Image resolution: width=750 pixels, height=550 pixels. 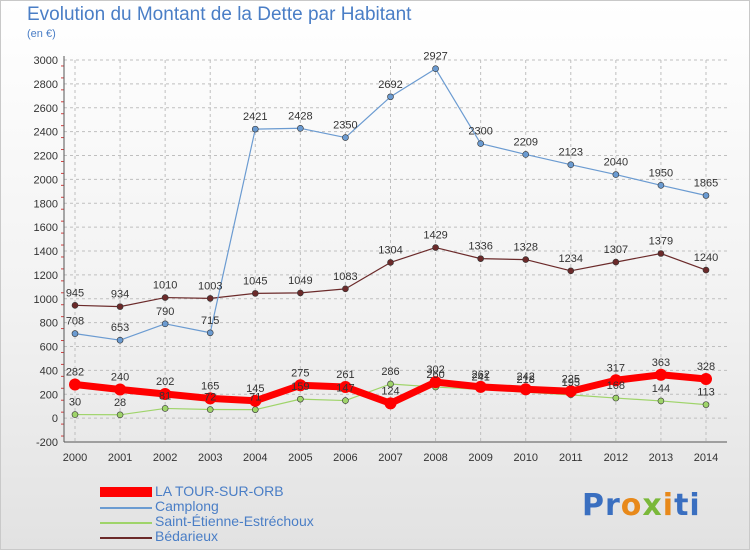 What do you see at coordinates (631, 505) in the screenshot?
I see `logo-part: o` at bounding box center [631, 505].